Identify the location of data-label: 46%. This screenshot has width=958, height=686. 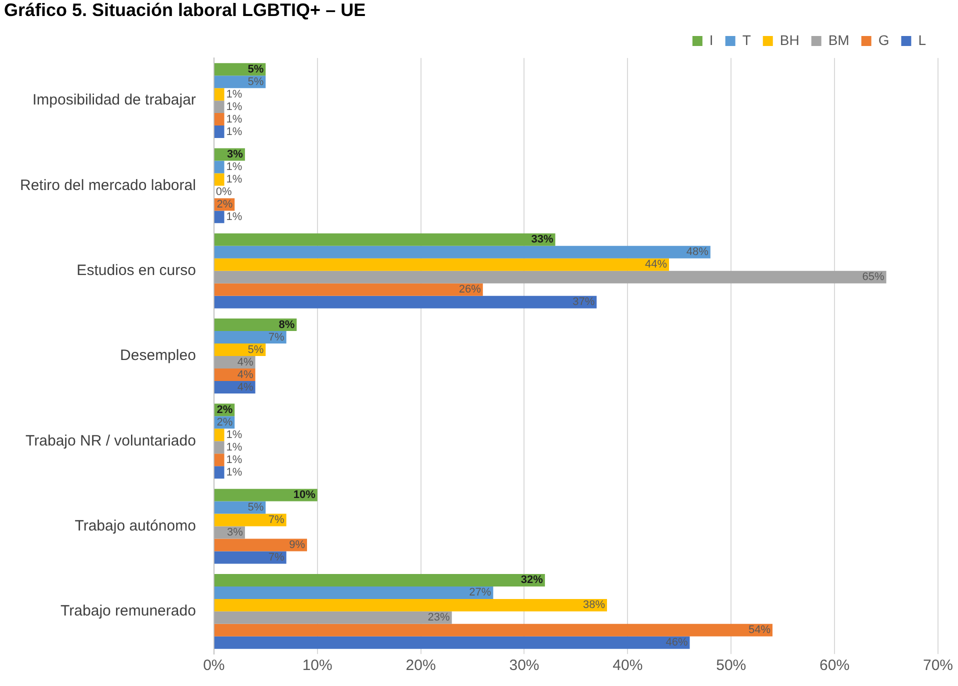
(677, 642).